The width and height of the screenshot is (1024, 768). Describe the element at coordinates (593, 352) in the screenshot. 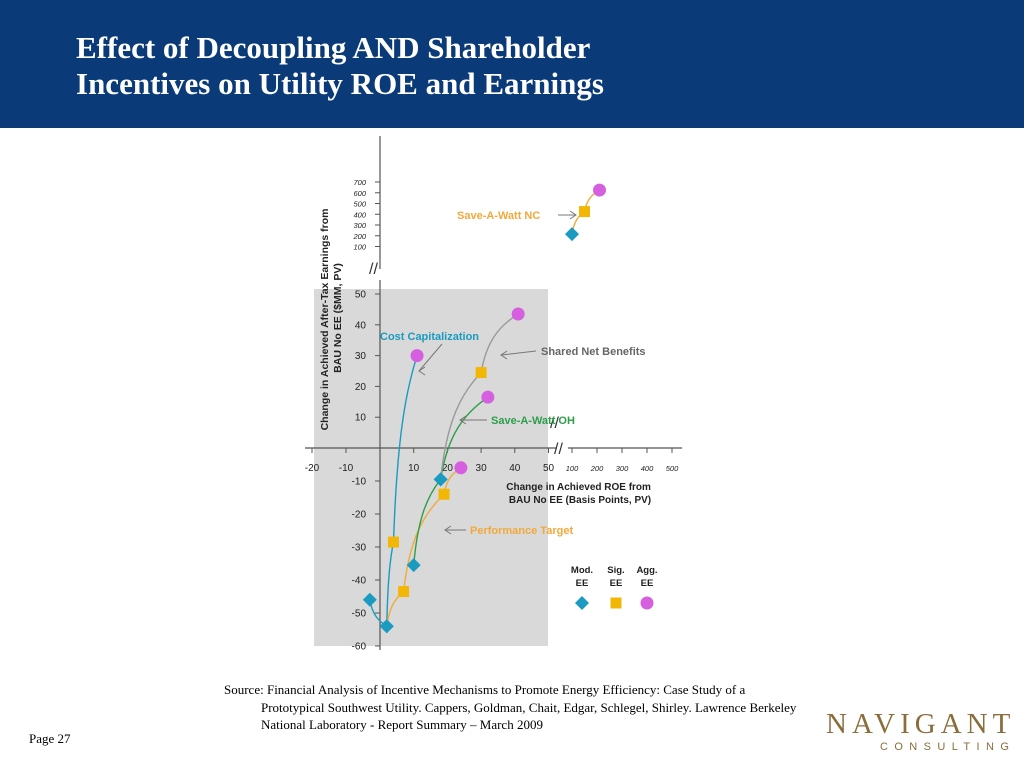

I see `series-label-shared-net-benefits: Shared Net Benefits` at that location.